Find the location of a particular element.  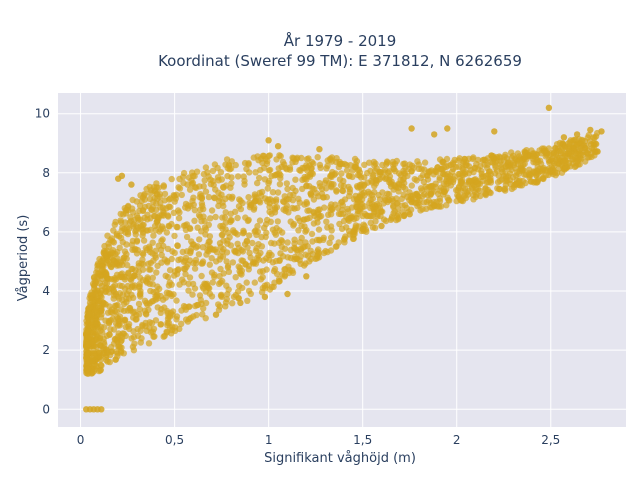

y-tick-label: 4 is located at coordinates (46, 291).